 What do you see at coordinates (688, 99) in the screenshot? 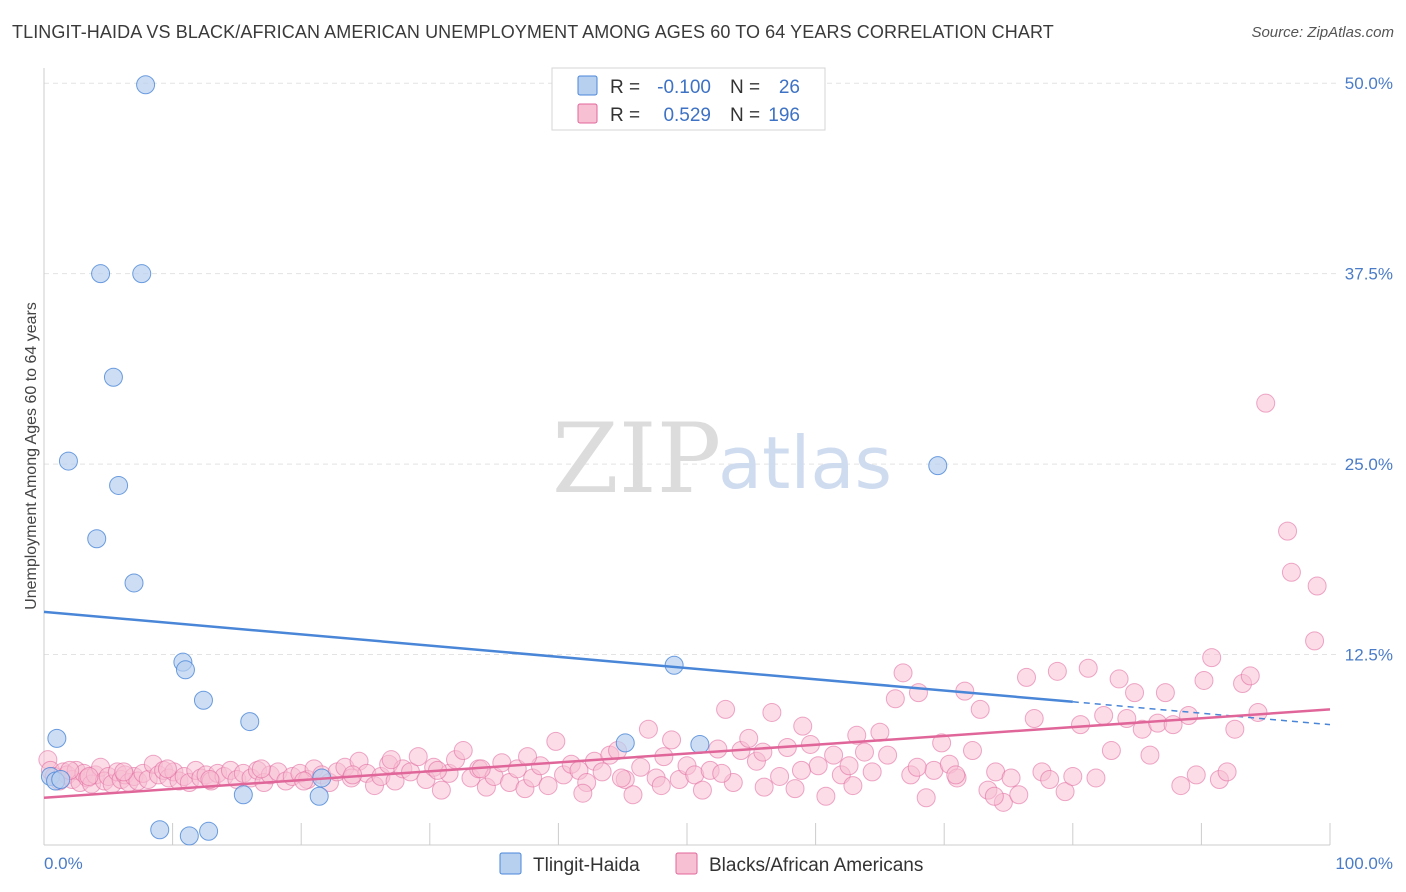
I see `correlation-legend: R = -0.100 N = 26 R = 0.529 N = 196` at bounding box center [688, 99].